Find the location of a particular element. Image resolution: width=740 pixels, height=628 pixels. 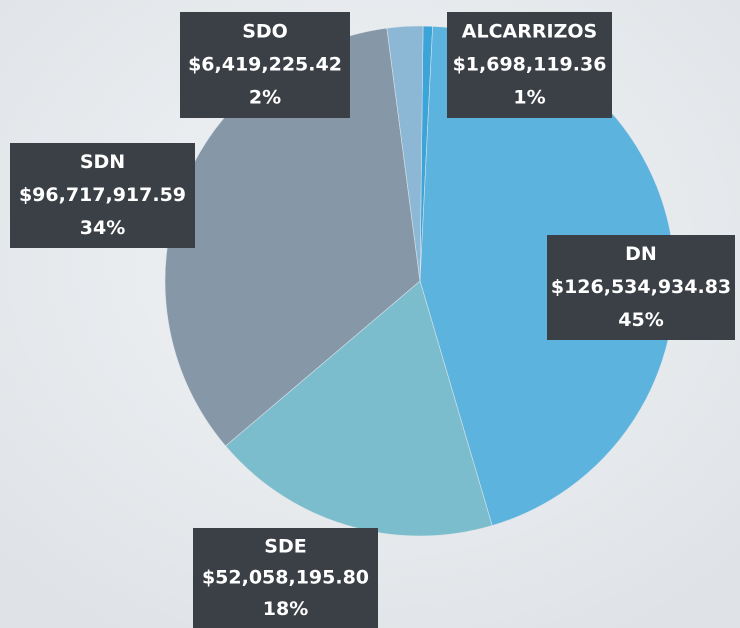

value-label: $52,058,195.80 is located at coordinates (285, 578).